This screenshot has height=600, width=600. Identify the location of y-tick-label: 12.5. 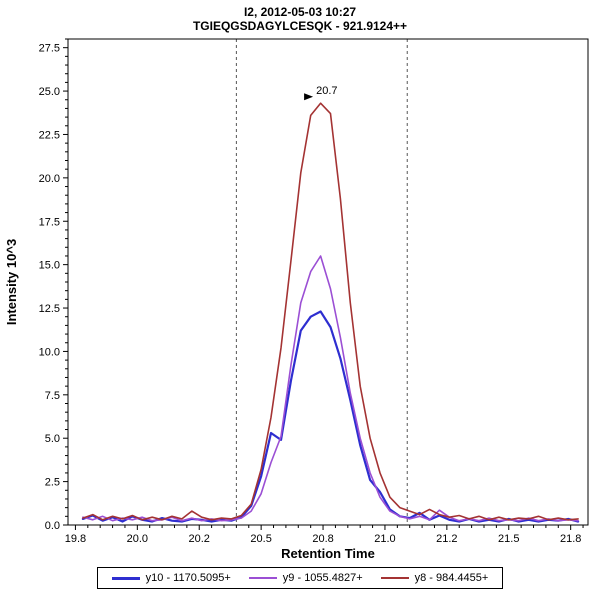
(49, 309).